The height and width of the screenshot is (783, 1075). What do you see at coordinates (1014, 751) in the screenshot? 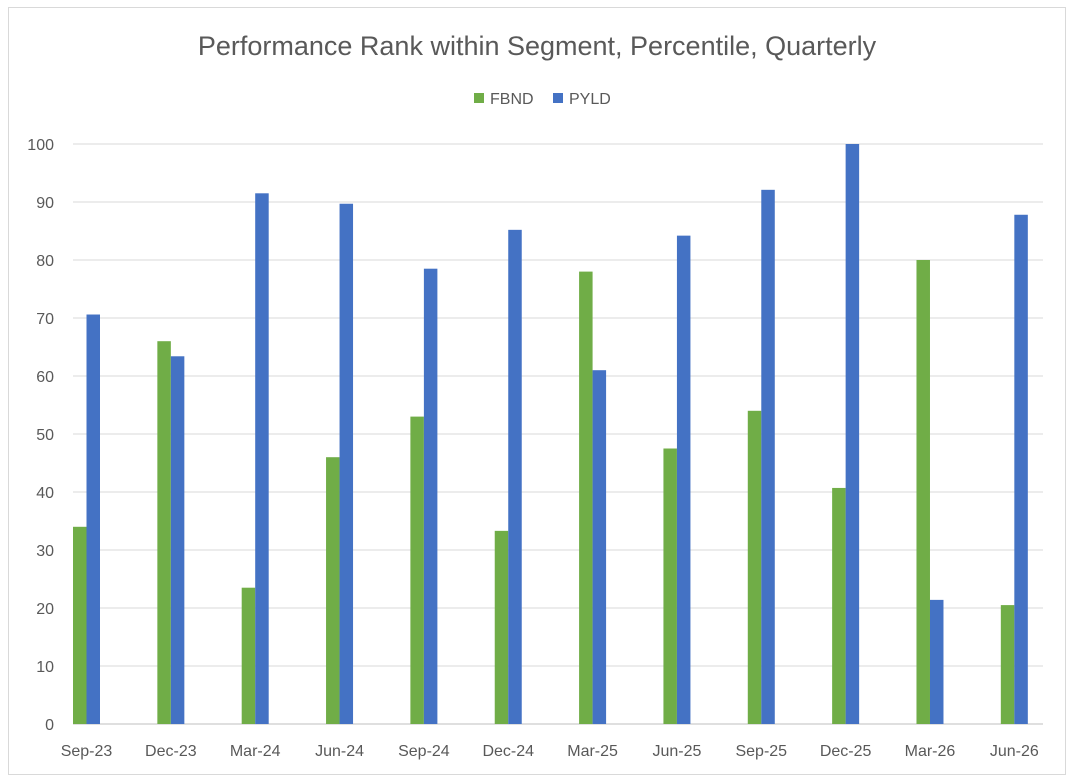
I see `x-tick-label: Jun-26` at bounding box center [1014, 751].